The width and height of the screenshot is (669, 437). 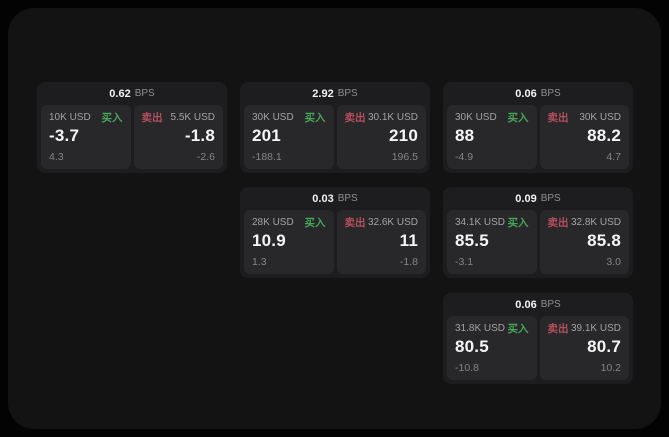 I want to click on sell-amount: 39.1K USD, so click(x=595, y=328).